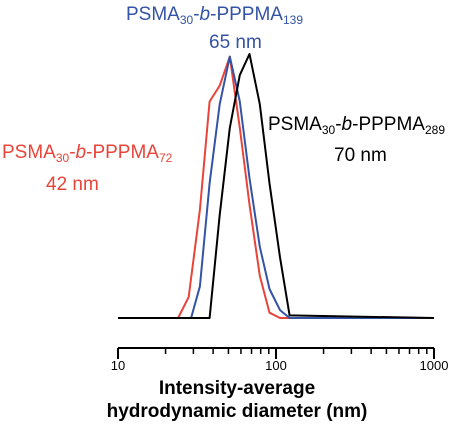  Describe the element at coordinates (237, 388) in the screenshot. I see `x-axis-title-line1: Intensity-average` at that location.